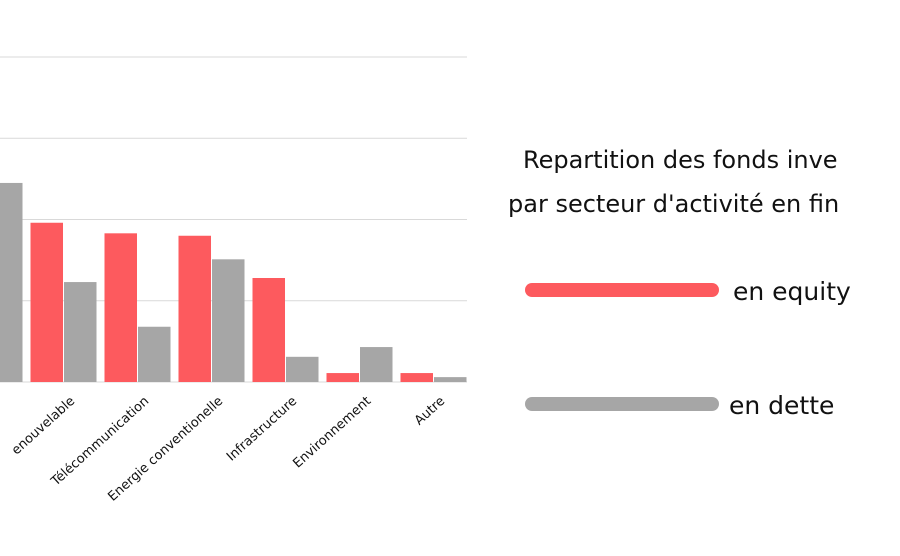 This screenshot has width=900, height=556. What do you see at coordinates (430, 411) in the screenshot?
I see `x-tick-label: Autre` at bounding box center [430, 411].